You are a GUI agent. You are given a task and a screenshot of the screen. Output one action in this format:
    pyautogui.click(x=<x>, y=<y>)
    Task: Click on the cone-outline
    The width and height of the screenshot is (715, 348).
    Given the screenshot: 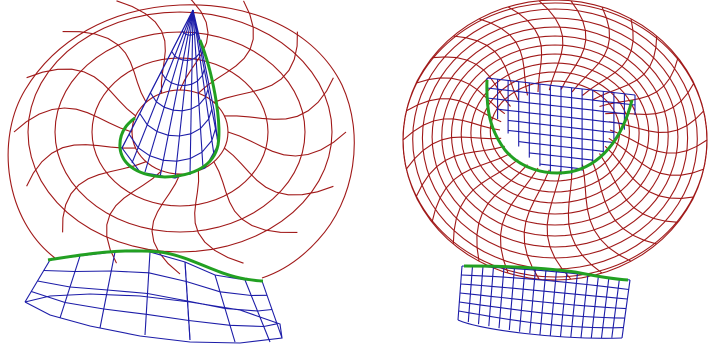 What is the action you would take?
    pyautogui.click(x=170, y=94)
    